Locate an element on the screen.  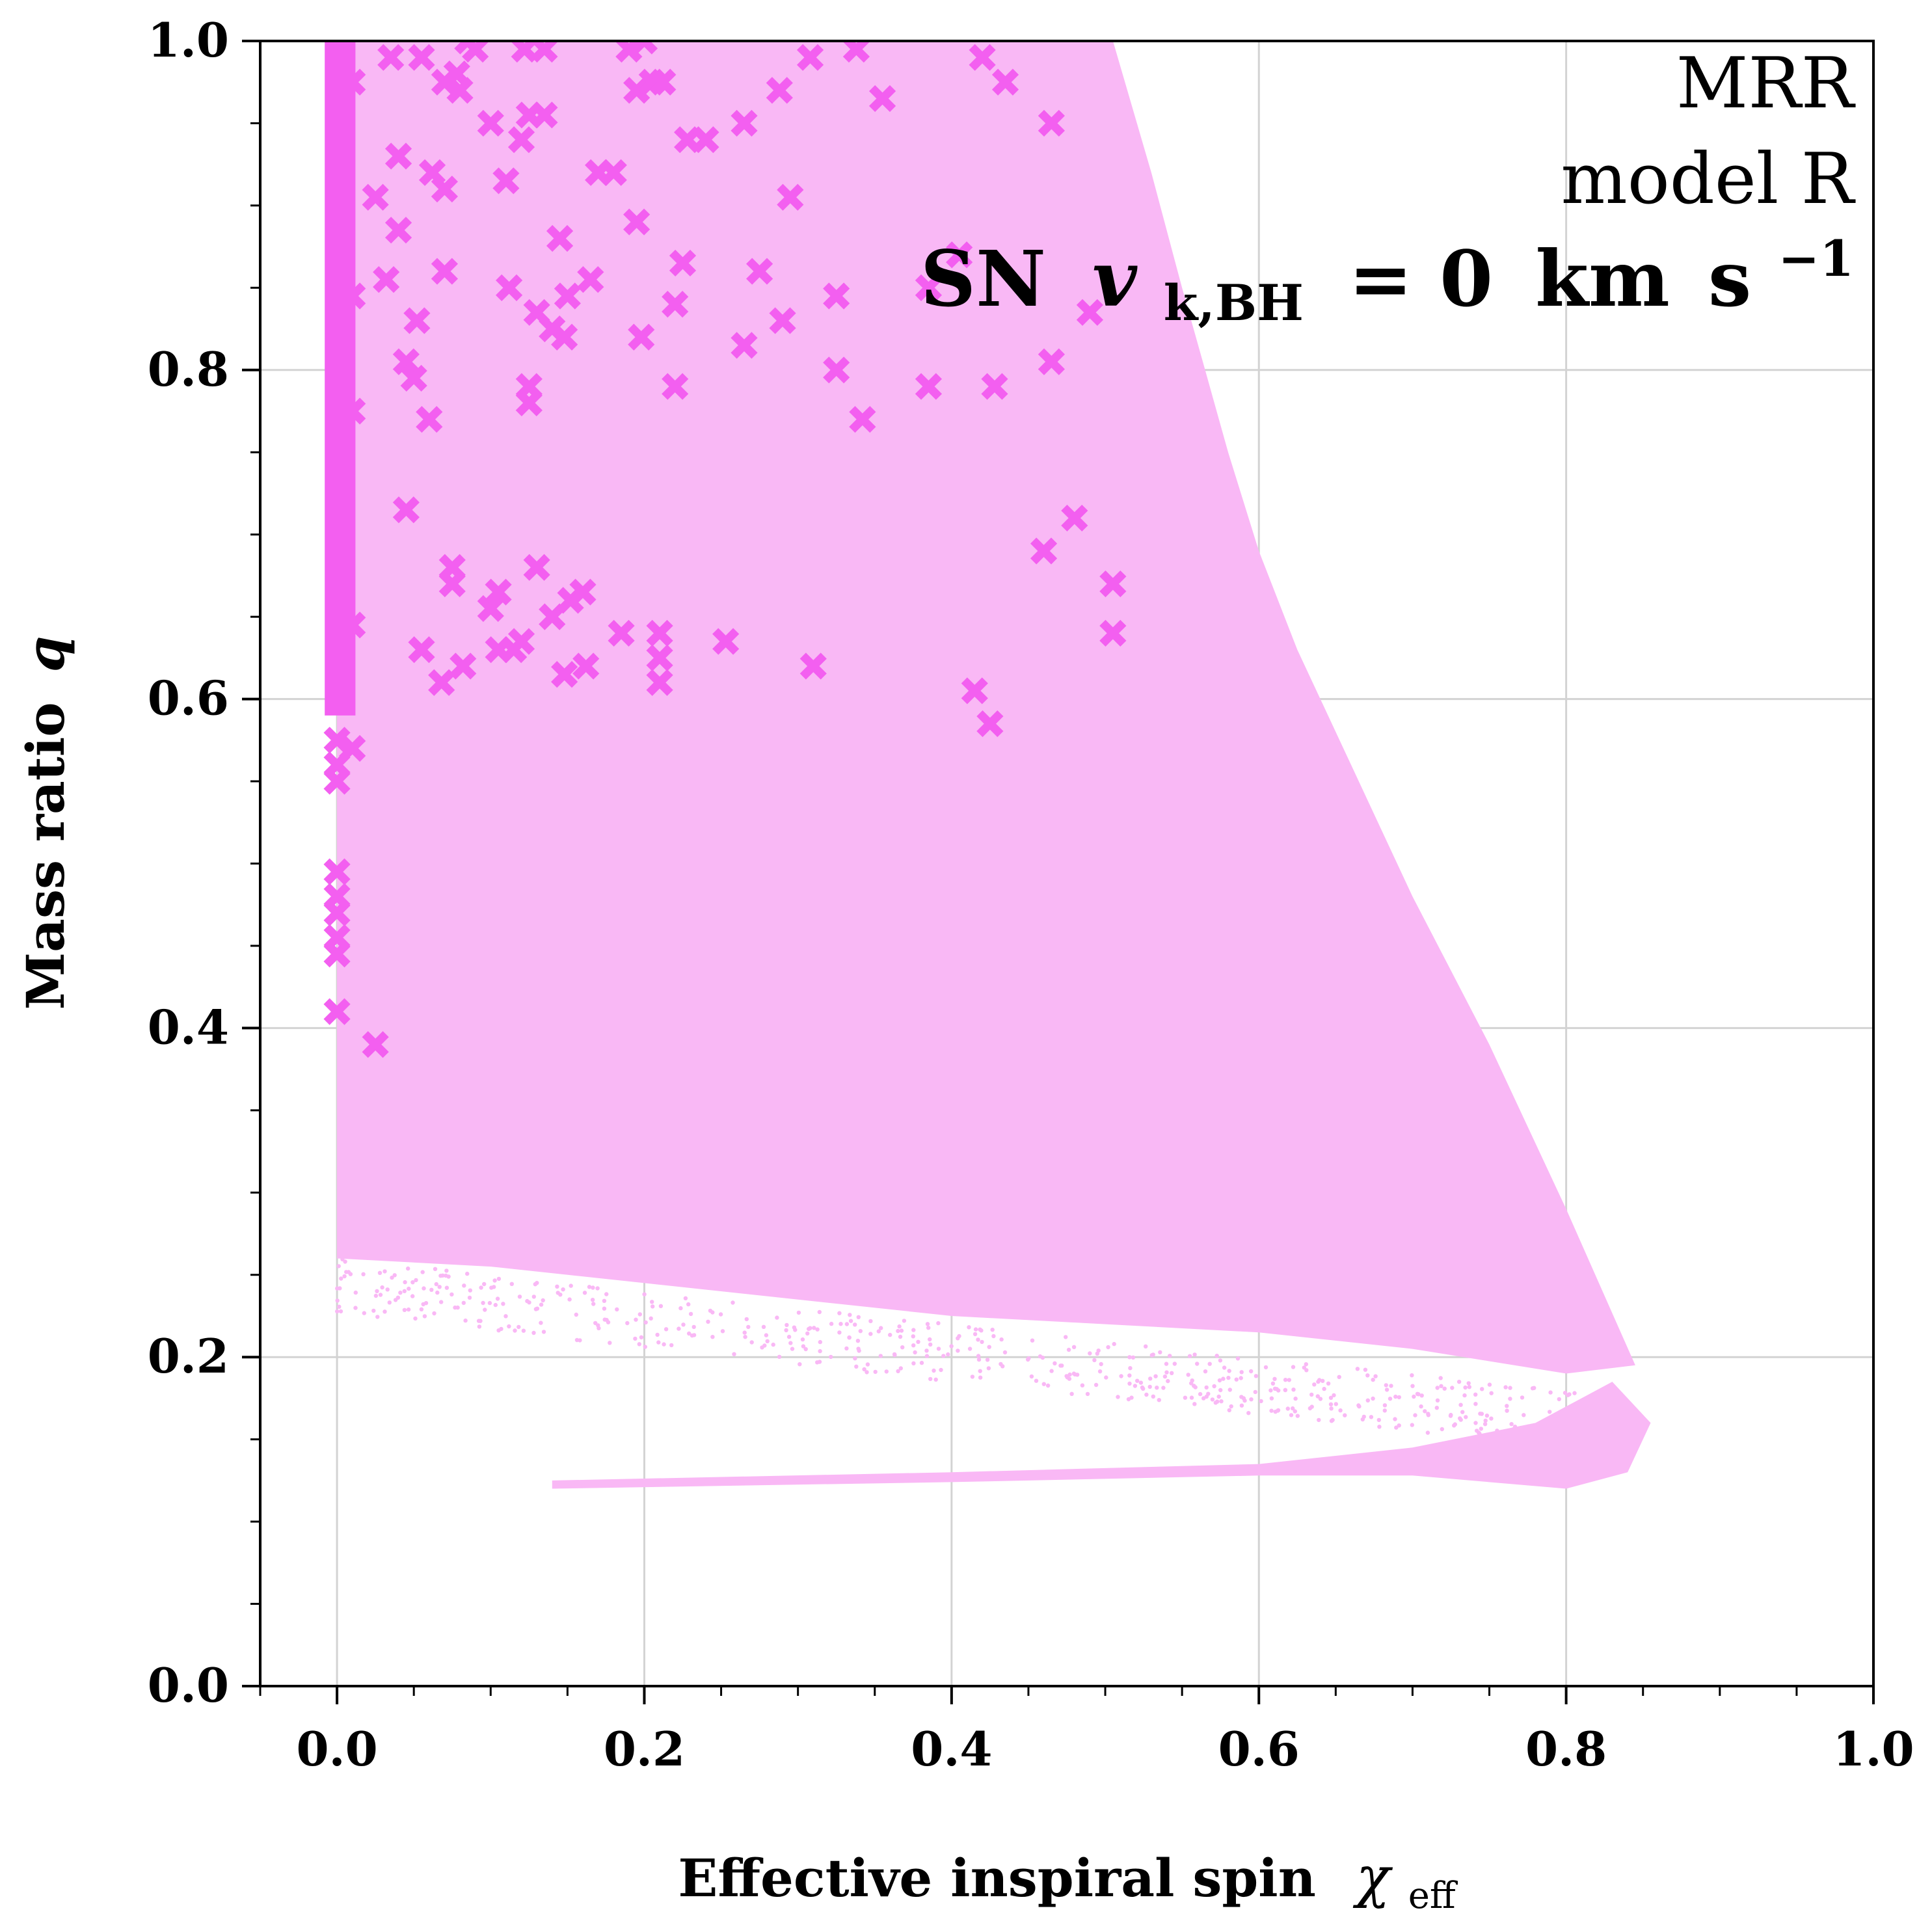
annotation-model: model R is located at coordinates (1708, 179).